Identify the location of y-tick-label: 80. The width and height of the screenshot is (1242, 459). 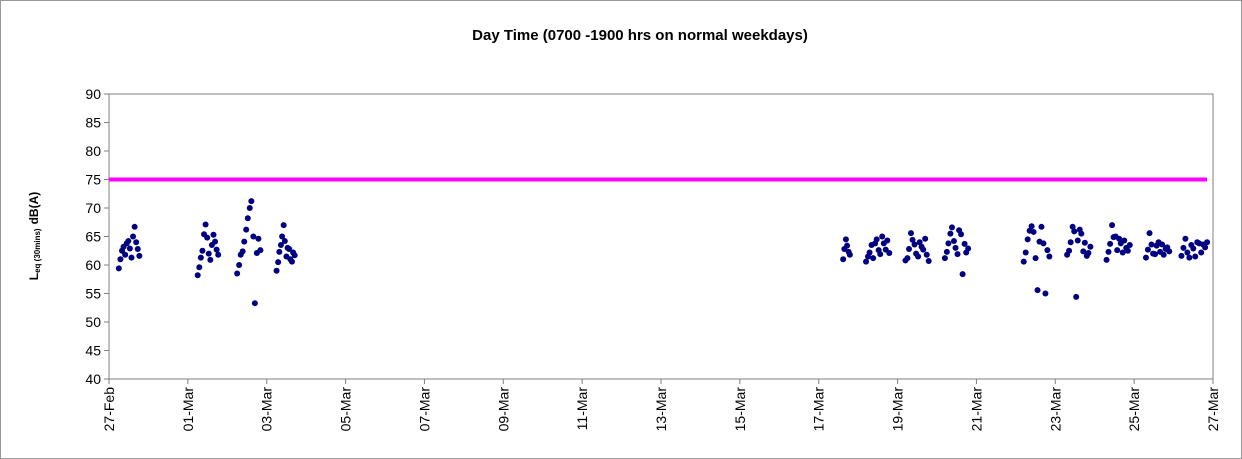
(93, 151).